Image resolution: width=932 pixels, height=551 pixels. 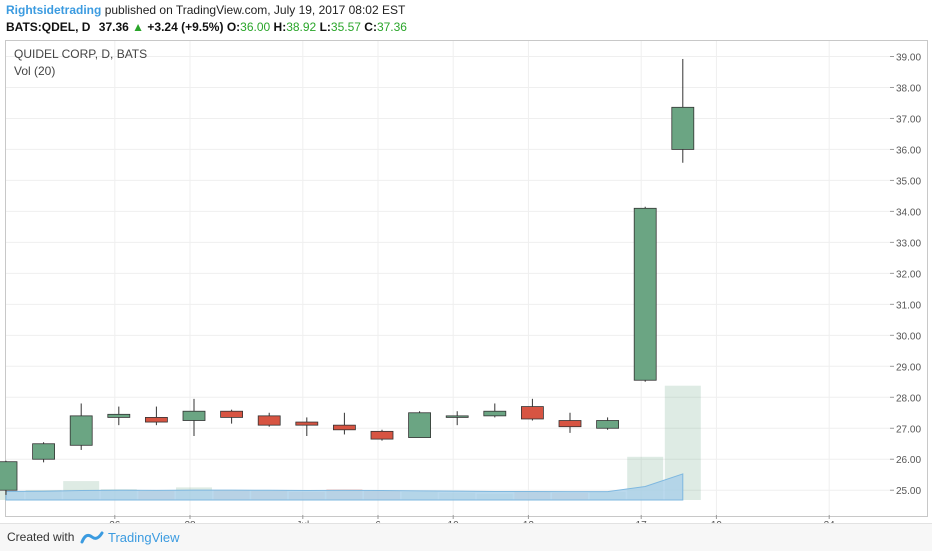 I want to click on close-label: C:, so click(x=370, y=27).